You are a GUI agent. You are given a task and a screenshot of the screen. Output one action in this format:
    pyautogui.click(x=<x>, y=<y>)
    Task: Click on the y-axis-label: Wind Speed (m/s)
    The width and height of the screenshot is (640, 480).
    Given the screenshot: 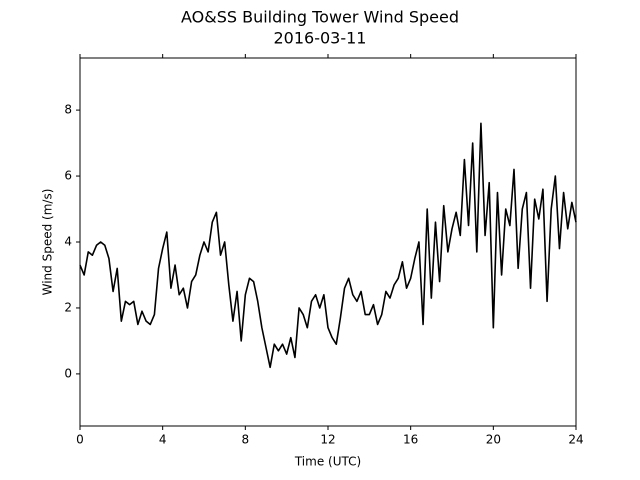 What is the action you would take?
    pyautogui.click(x=48, y=242)
    